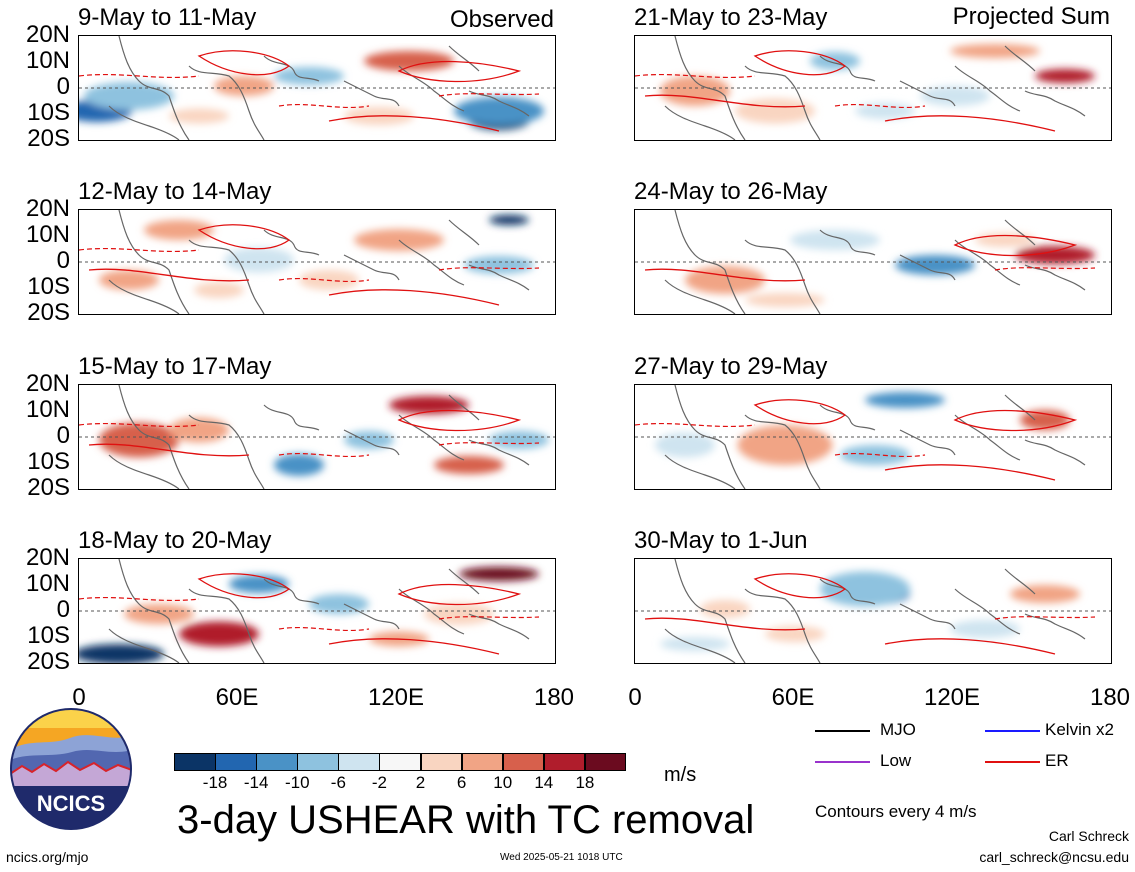  Describe the element at coordinates (338, 782) in the screenshot. I see `colorbar-label: -6` at that location.